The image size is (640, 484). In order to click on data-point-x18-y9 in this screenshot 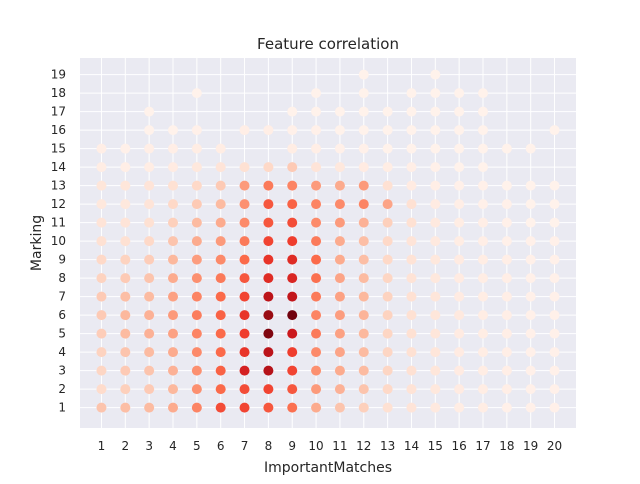, I will do `click(506, 259)`.